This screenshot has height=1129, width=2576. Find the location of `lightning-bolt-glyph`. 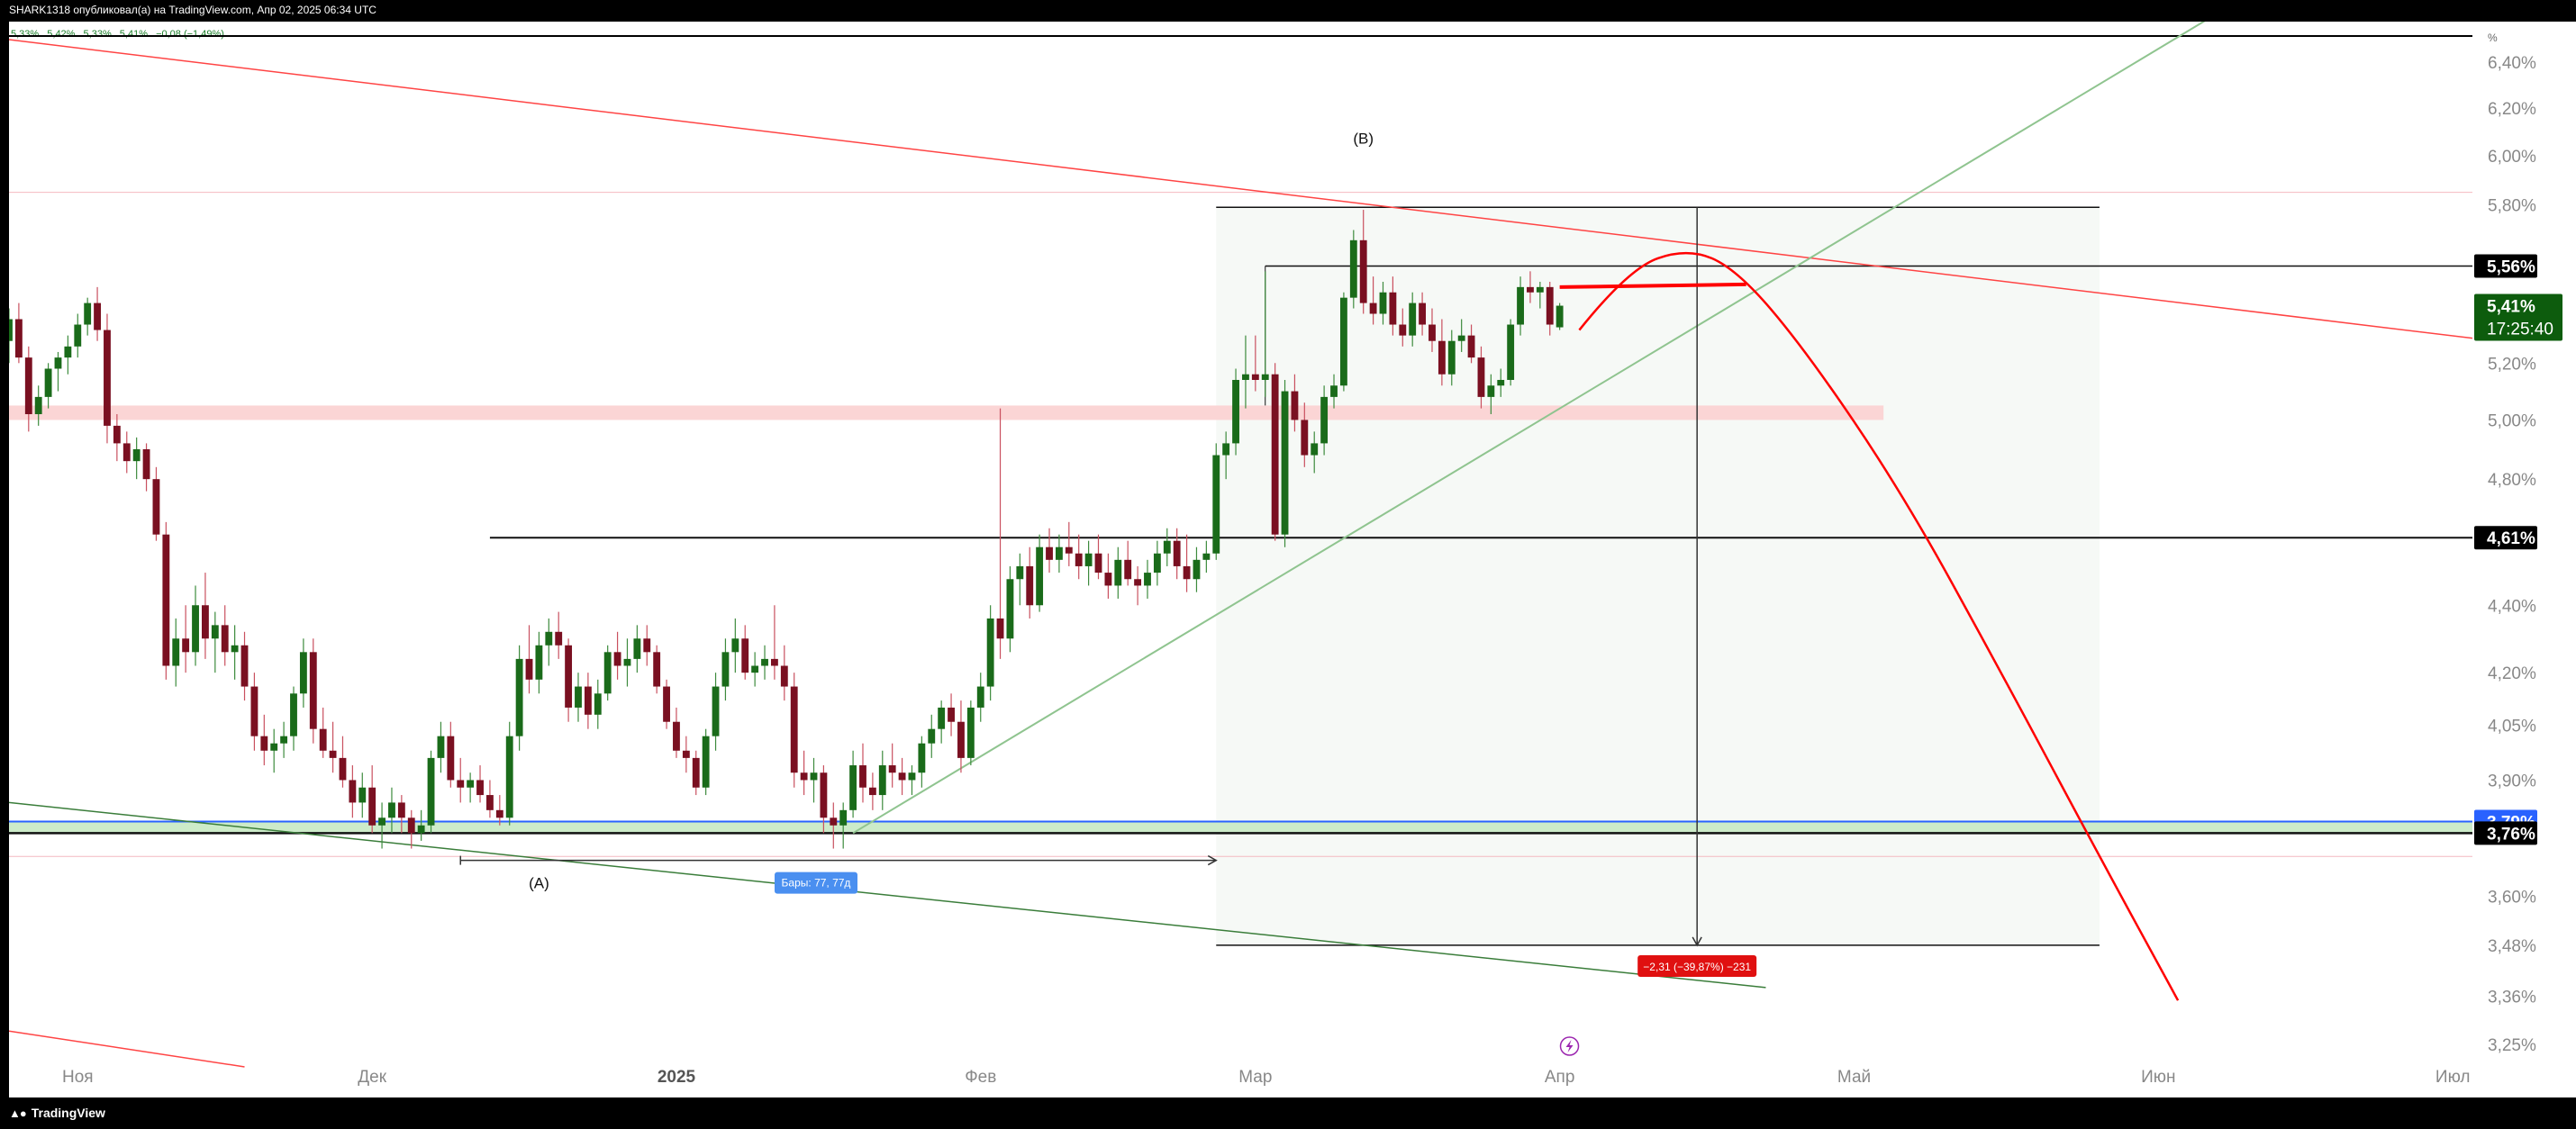

lightning-bolt-glyph is located at coordinates (1569, 1046).